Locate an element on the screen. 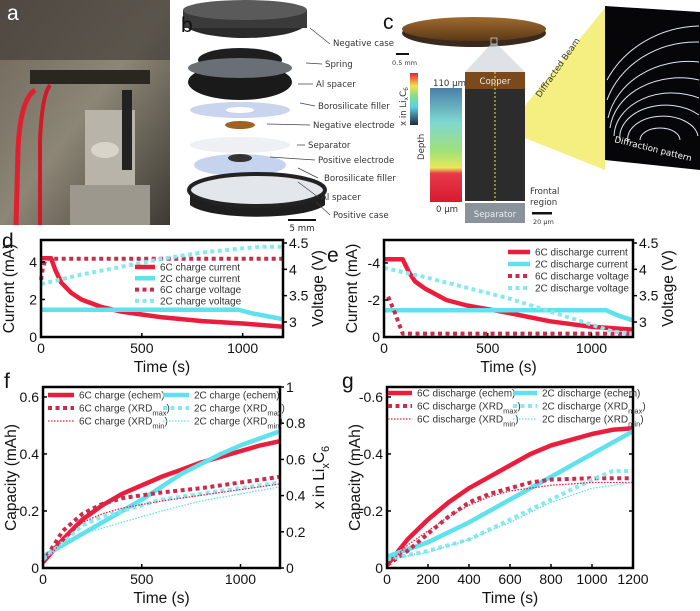 The width and height of the screenshot is (700, 611). colorbar-label: x in LixC6 is located at coordinates (404, 106).